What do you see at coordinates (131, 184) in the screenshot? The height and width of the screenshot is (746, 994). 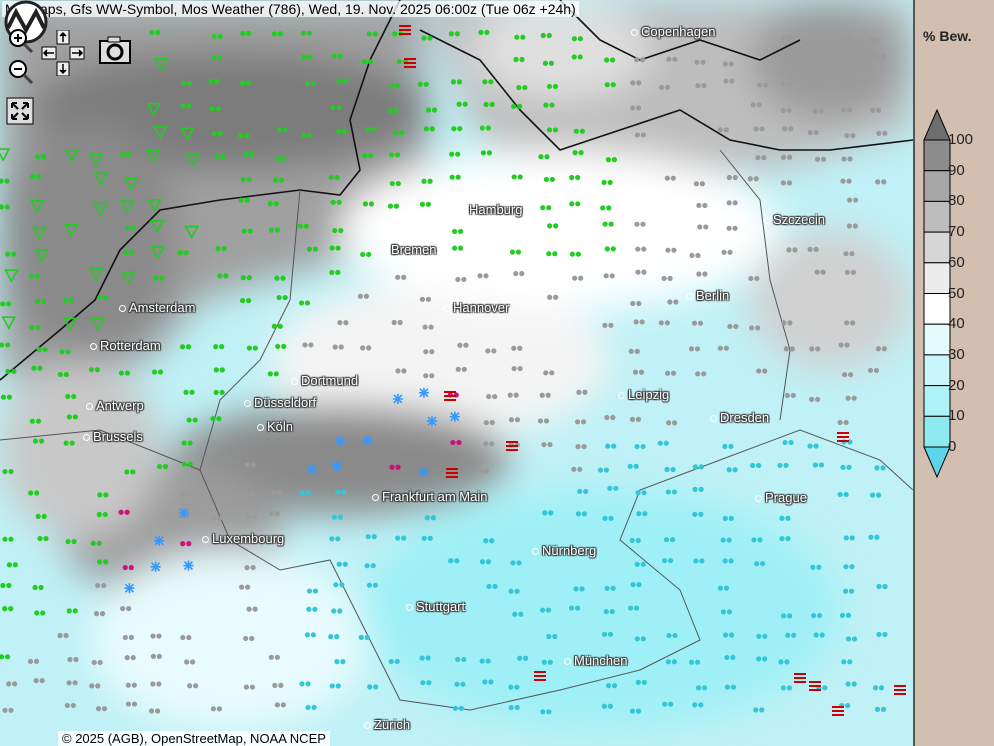 I see `drizzle-symbol` at bounding box center [131, 184].